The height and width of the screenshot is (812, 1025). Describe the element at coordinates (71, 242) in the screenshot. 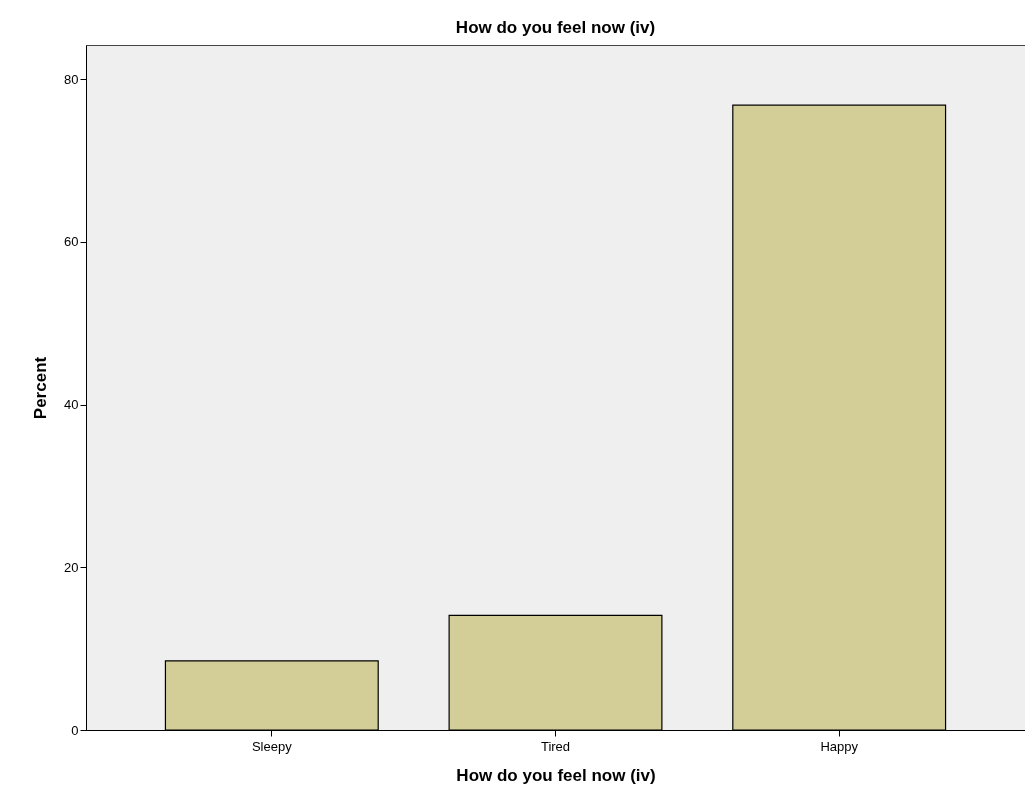

I see `y-tick-label: 60` at that location.